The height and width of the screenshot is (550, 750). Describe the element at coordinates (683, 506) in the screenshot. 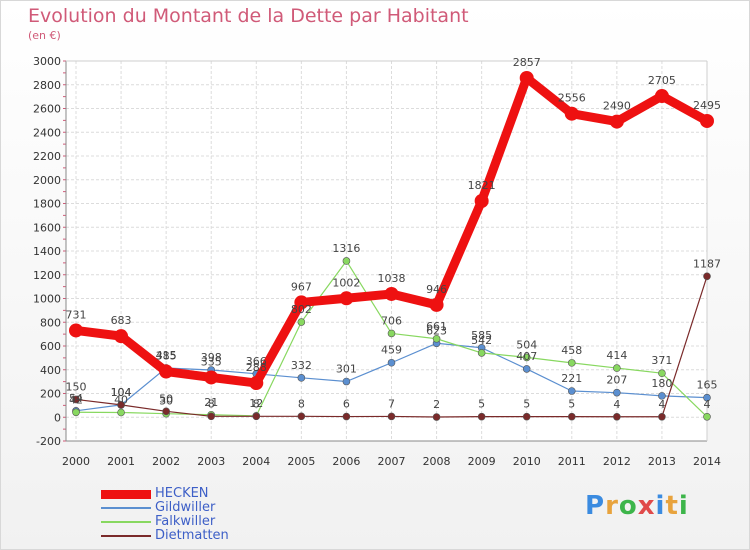

I see `logo-letter: i` at that location.